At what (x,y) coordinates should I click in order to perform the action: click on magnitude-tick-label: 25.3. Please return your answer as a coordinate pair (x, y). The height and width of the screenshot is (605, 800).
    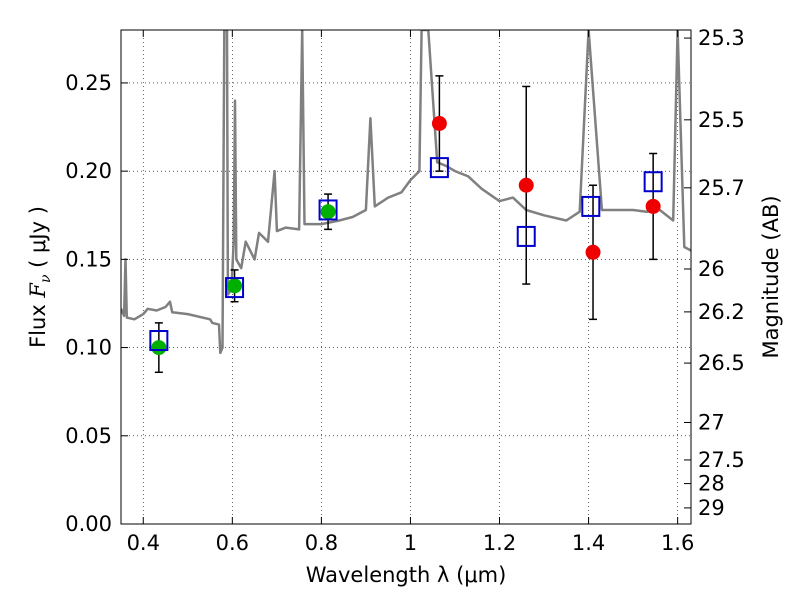
    Looking at the image, I should click on (721, 38).